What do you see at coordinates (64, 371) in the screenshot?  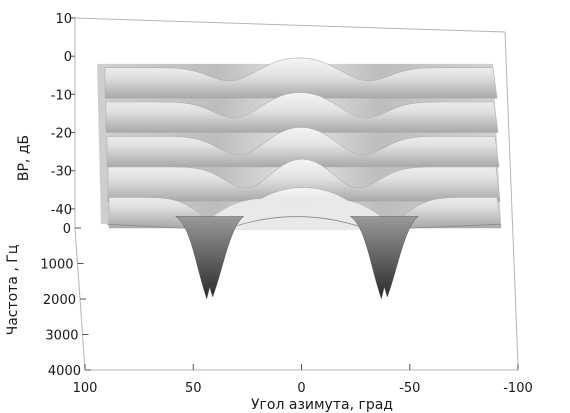 I see `y-tick-label: 4000` at bounding box center [64, 371].